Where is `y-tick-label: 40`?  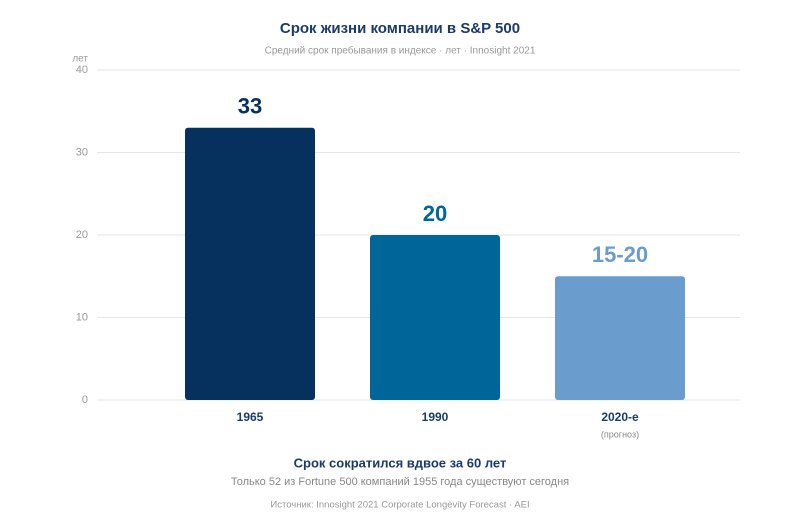
y-tick-label: 40 is located at coordinates (82, 70).